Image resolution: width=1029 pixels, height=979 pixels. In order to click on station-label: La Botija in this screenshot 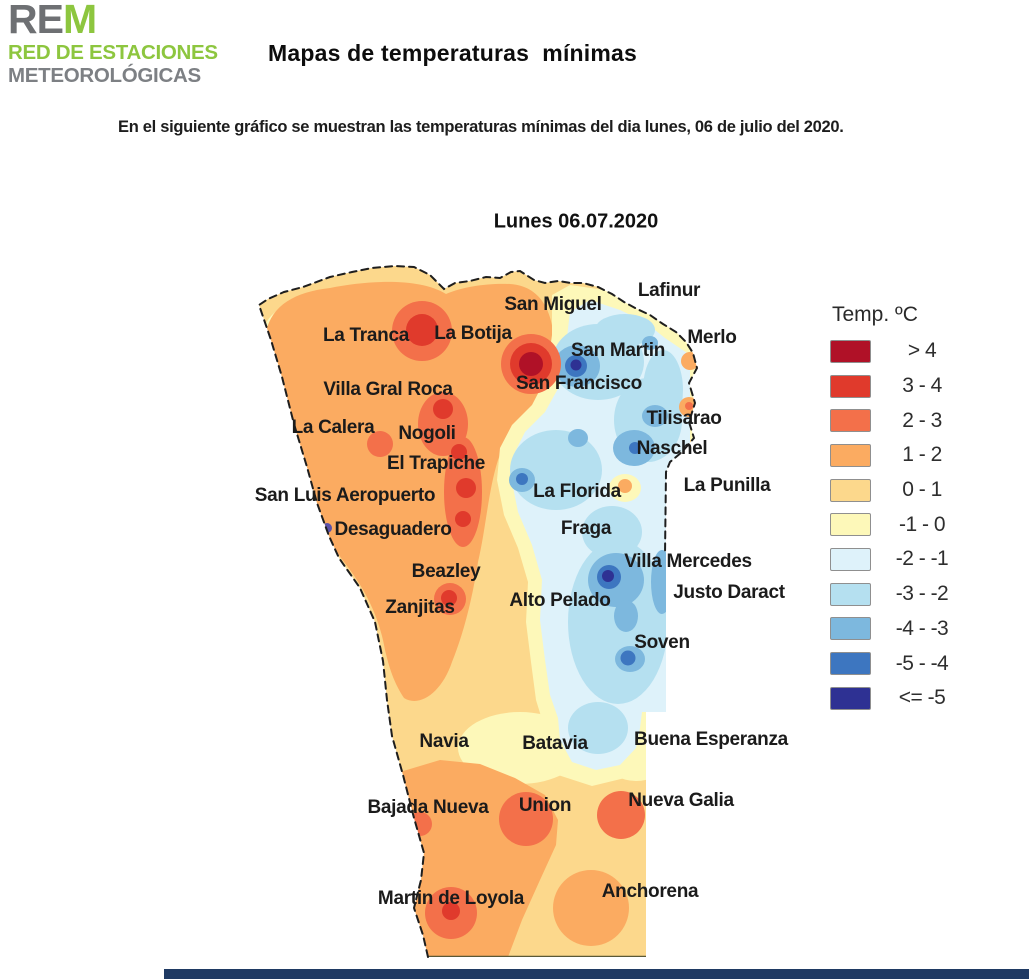, I will do `click(473, 333)`.